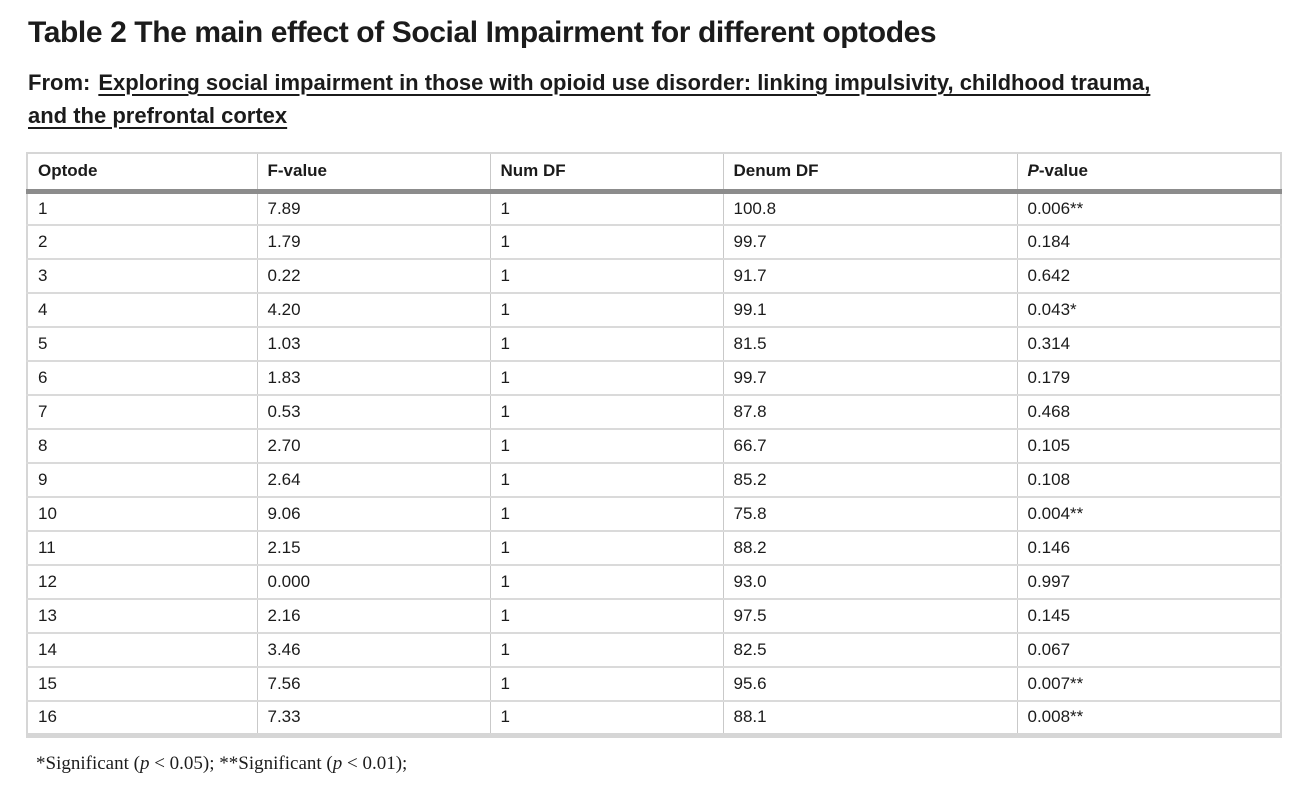 This screenshot has height=798, width=1304. What do you see at coordinates (870, 344) in the screenshot?
I see `table-cell: 81.5` at bounding box center [870, 344].